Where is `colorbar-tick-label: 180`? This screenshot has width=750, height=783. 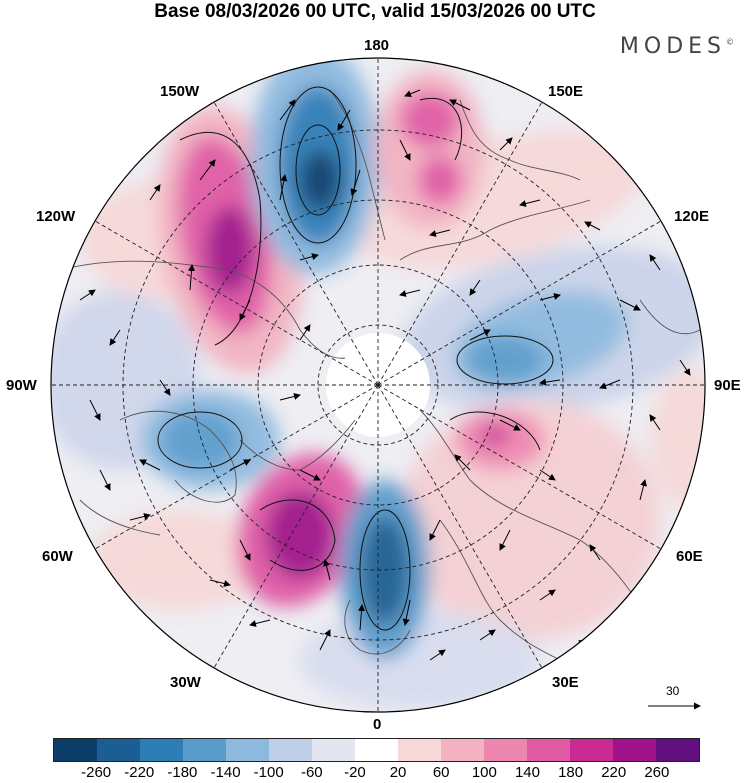 colorbar-tick-label: 180 is located at coordinates (571, 772).